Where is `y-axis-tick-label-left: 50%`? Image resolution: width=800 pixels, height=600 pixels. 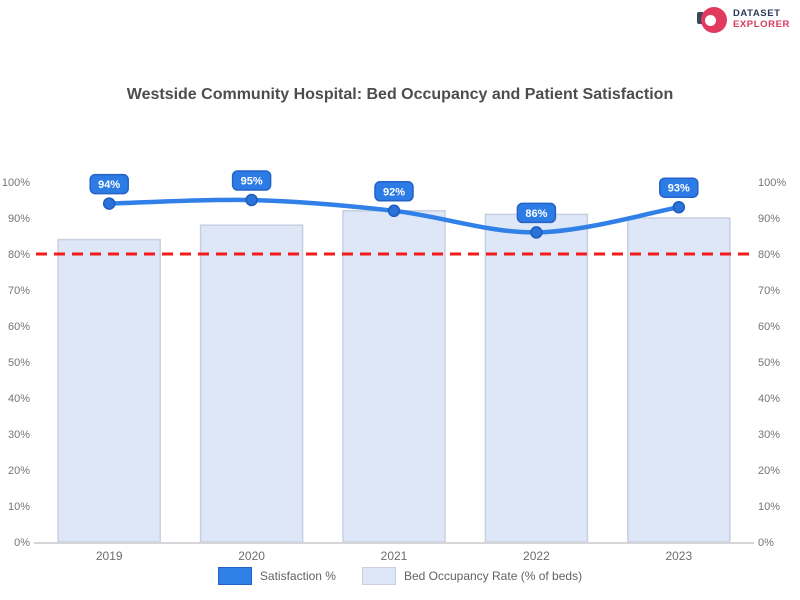 y-axis-tick-label-left: 50% is located at coordinates (19, 363).